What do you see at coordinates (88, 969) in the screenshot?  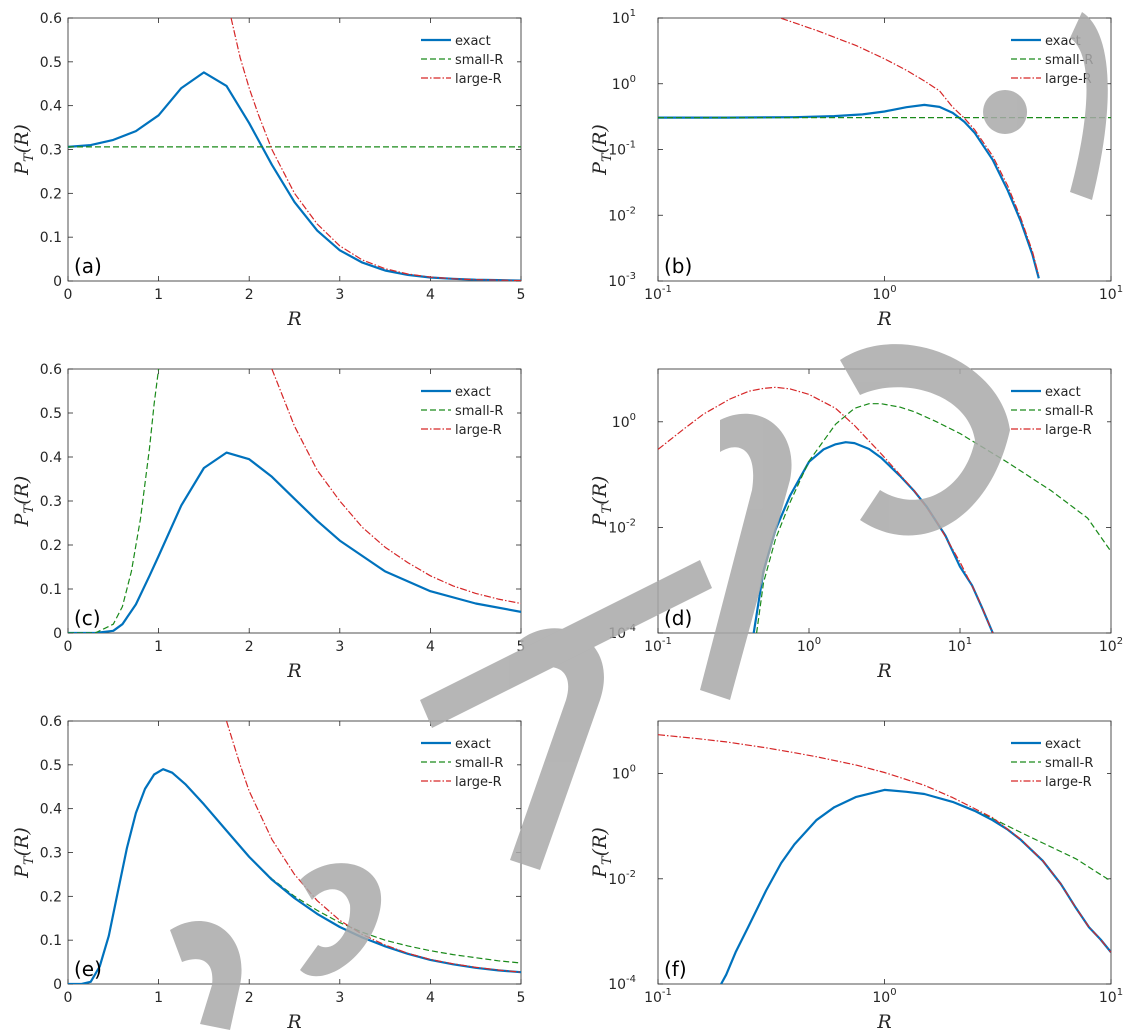 I see `panel-label: (e)` at bounding box center [88, 969].